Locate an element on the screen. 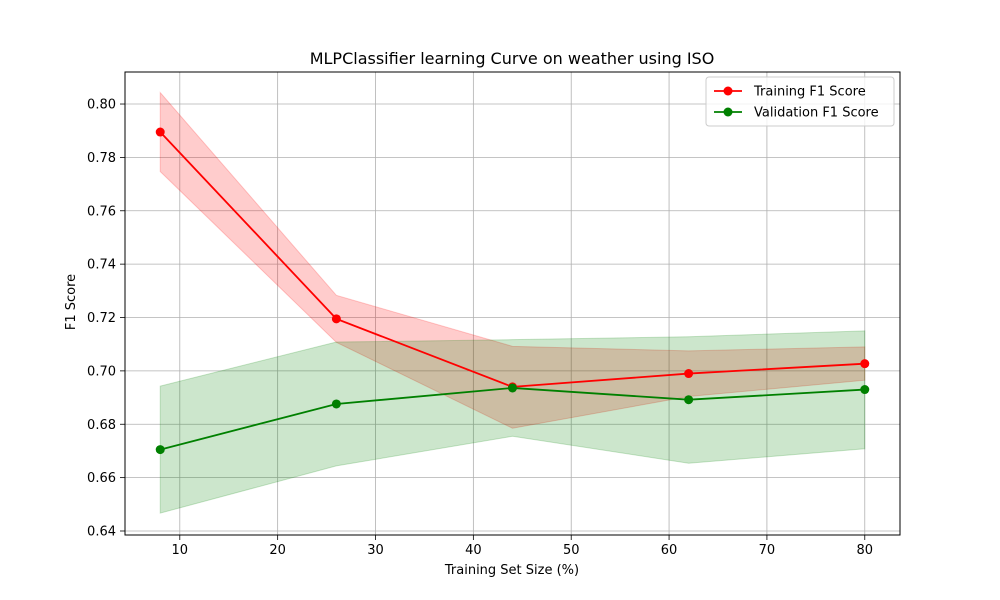  legend-marker-training is located at coordinates (728, 91).